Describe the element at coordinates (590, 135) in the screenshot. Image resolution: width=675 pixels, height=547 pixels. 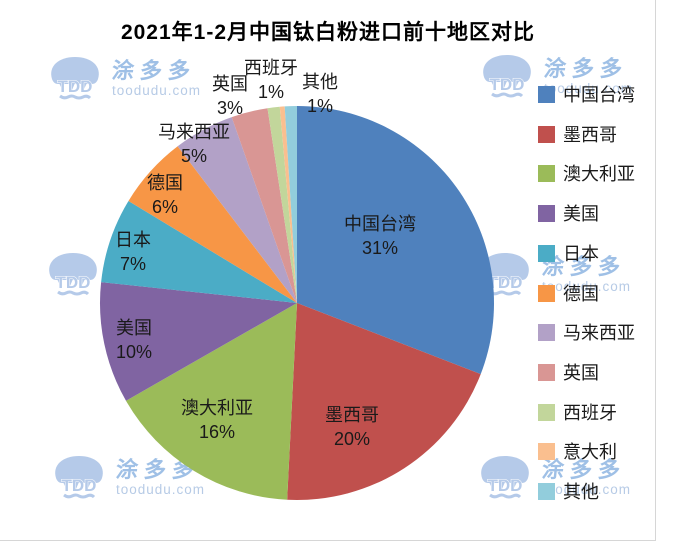
I see `legend-label: 墨西哥` at that location.